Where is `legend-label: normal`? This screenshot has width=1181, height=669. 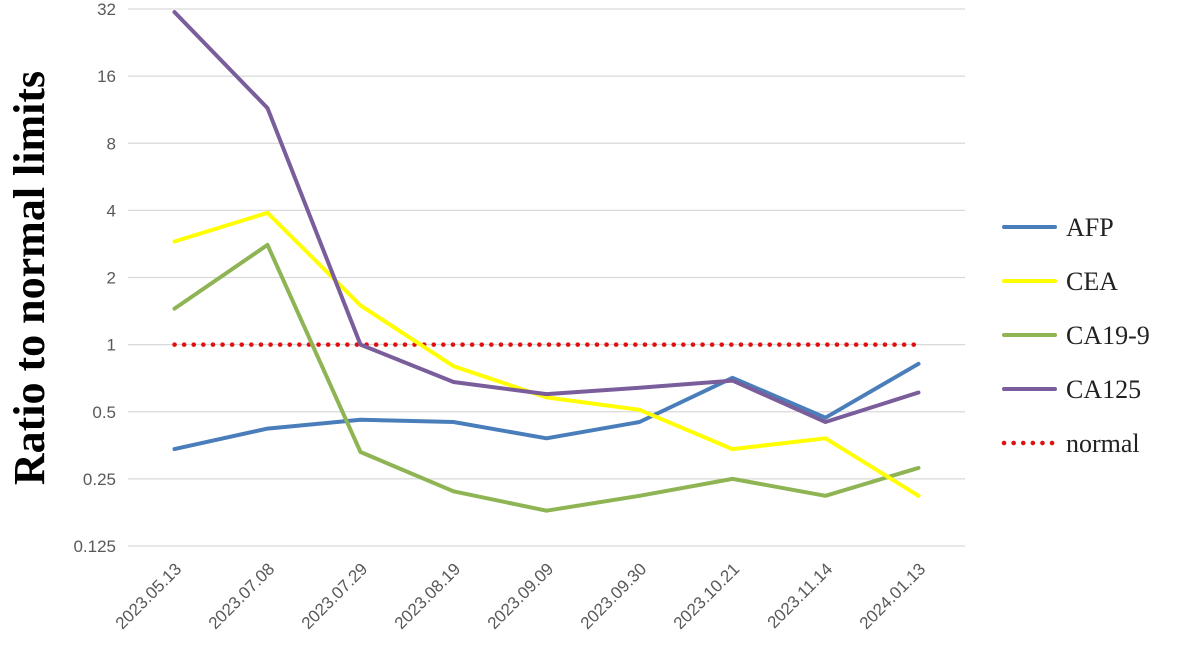 legend-label: normal is located at coordinates (1103, 443).